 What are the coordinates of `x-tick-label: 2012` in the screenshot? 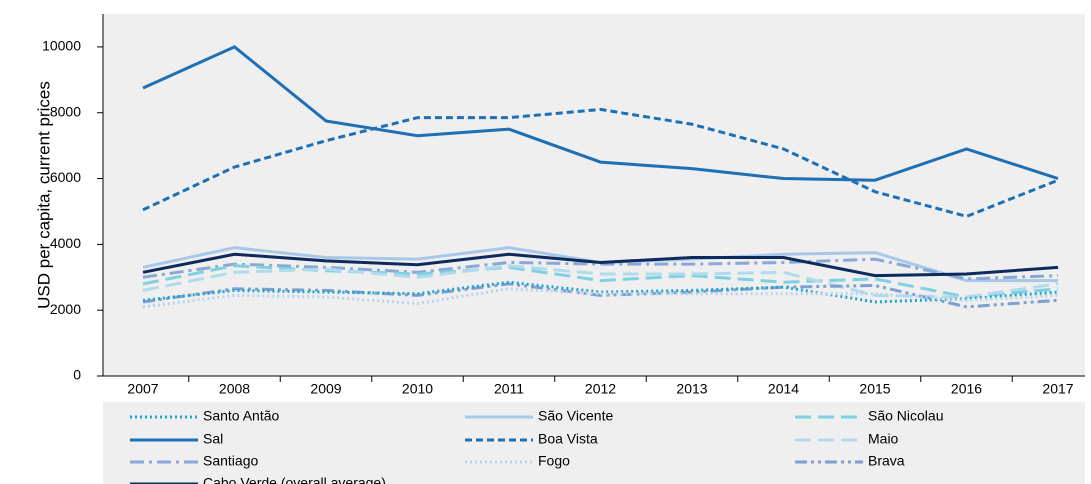 It's located at (600, 389).